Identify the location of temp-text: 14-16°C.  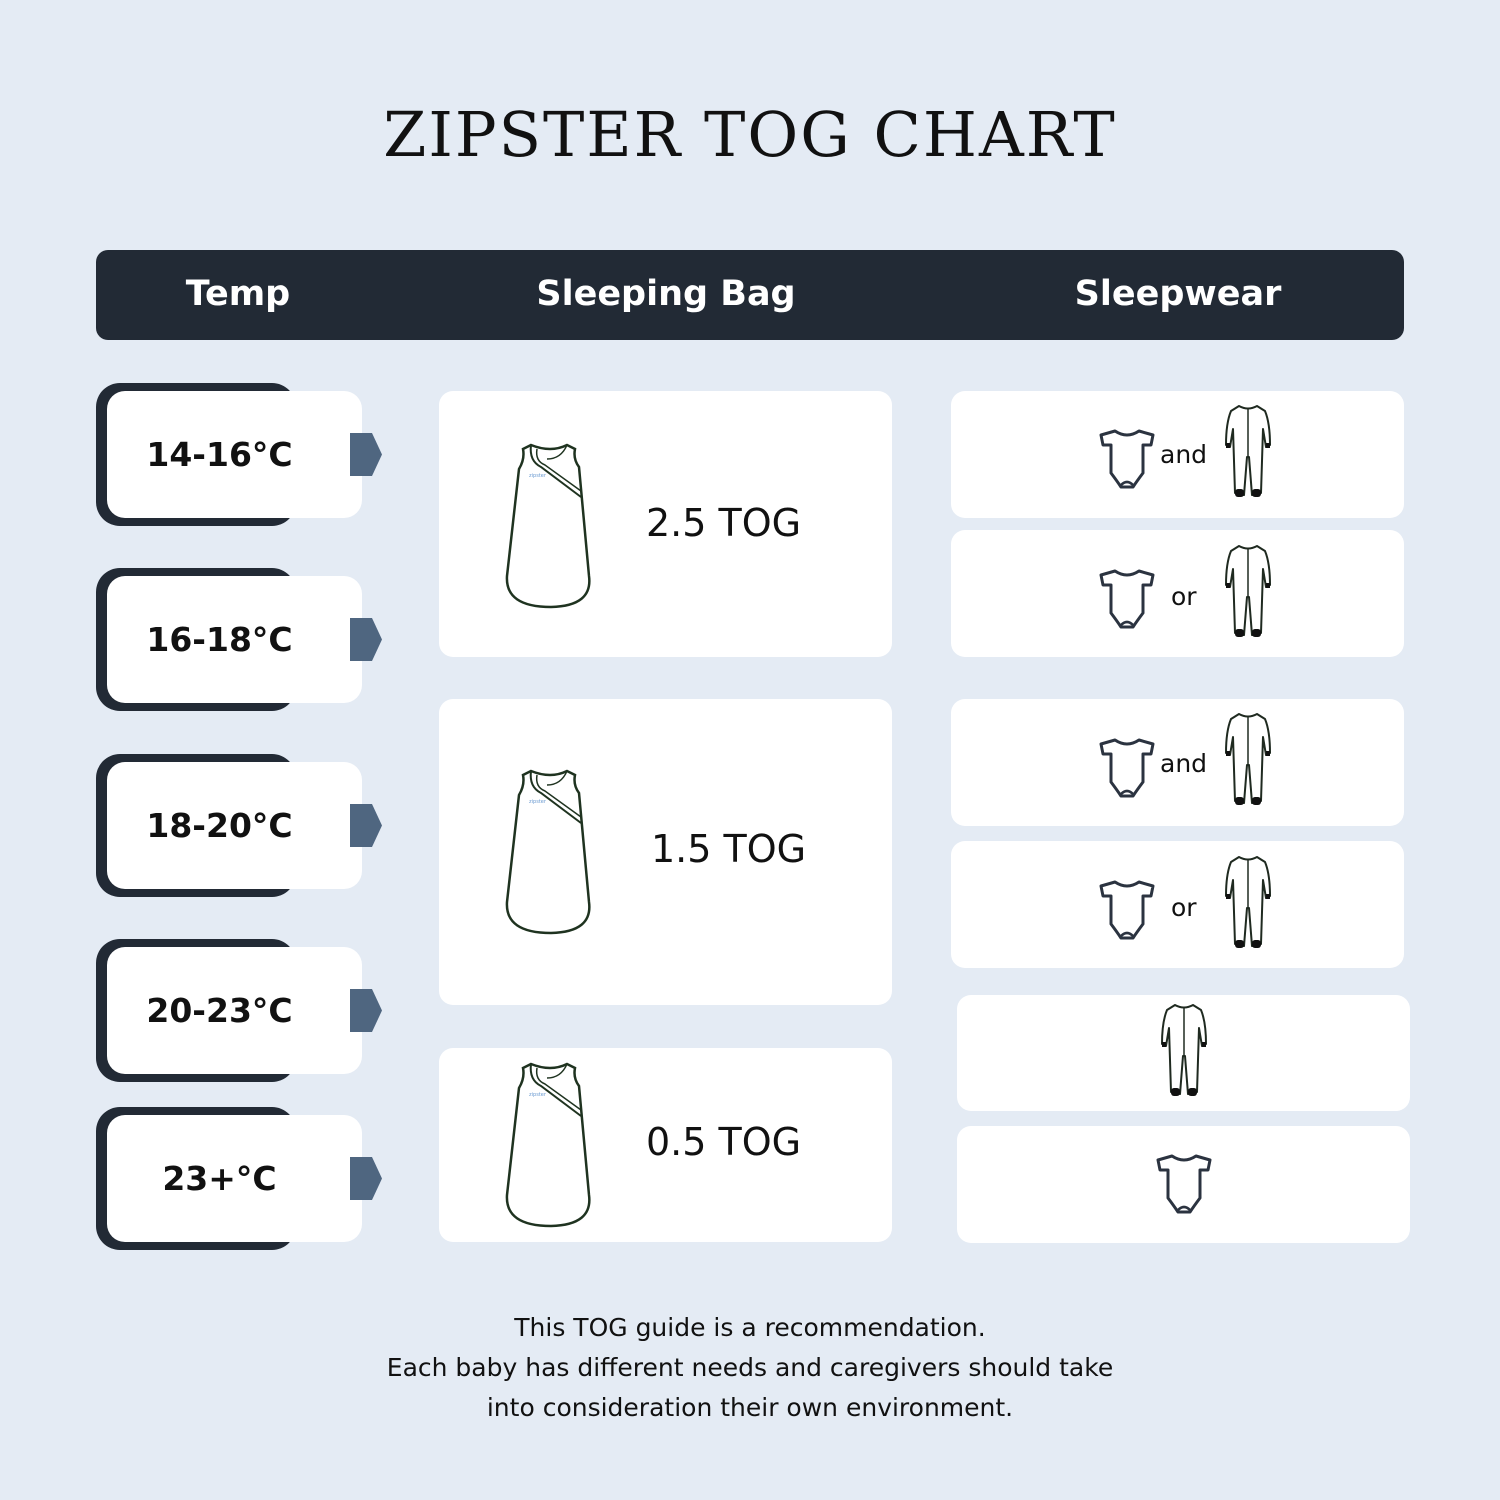
(219, 454).